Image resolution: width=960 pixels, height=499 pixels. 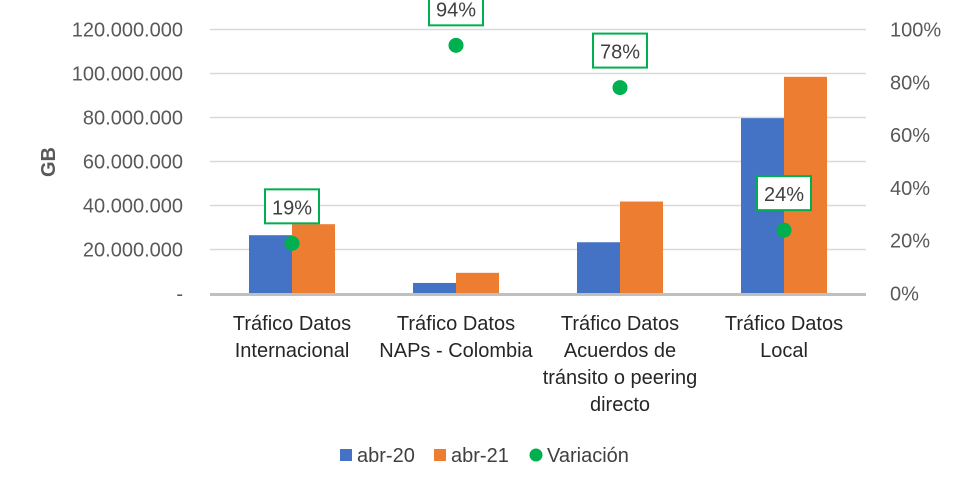 I want to click on y-tick-label: 100.000.000, so click(x=127, y=75).